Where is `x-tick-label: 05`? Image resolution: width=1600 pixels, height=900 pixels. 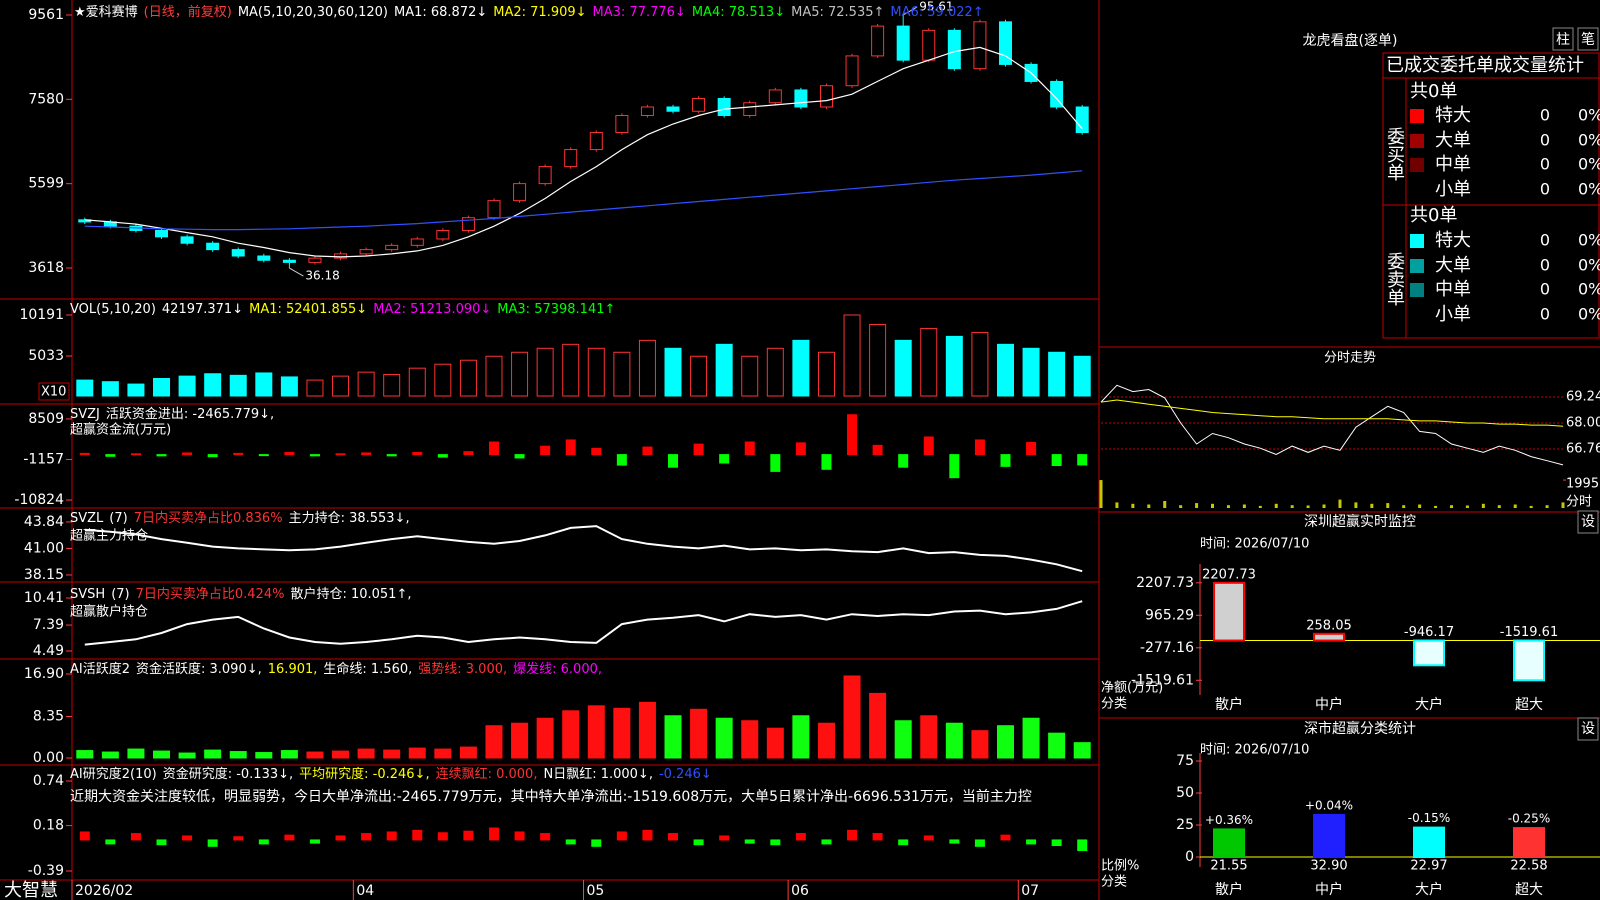
x-tick-label: 05 is located at coordinates (596, 891).